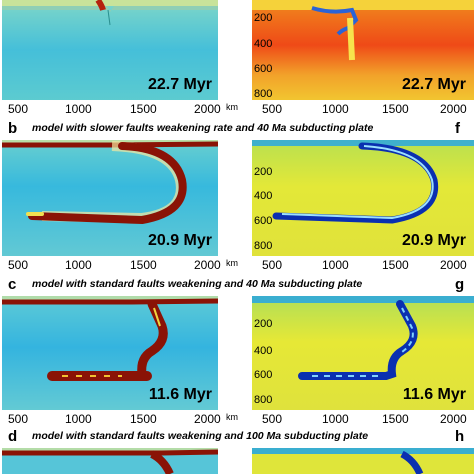 The width and height of the screenshot is (474, 474). I want to click on x-tick-2000-b: 2000, so click(207, 265).